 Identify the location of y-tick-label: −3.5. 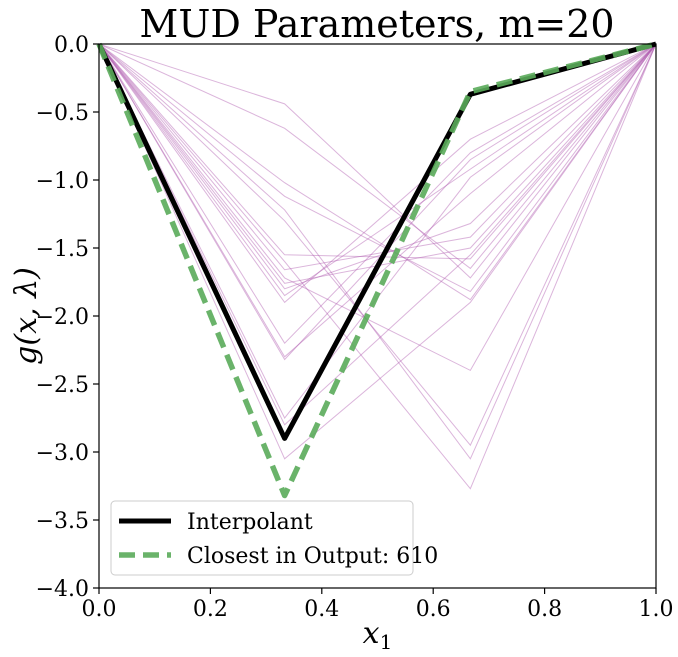
(62, 521).